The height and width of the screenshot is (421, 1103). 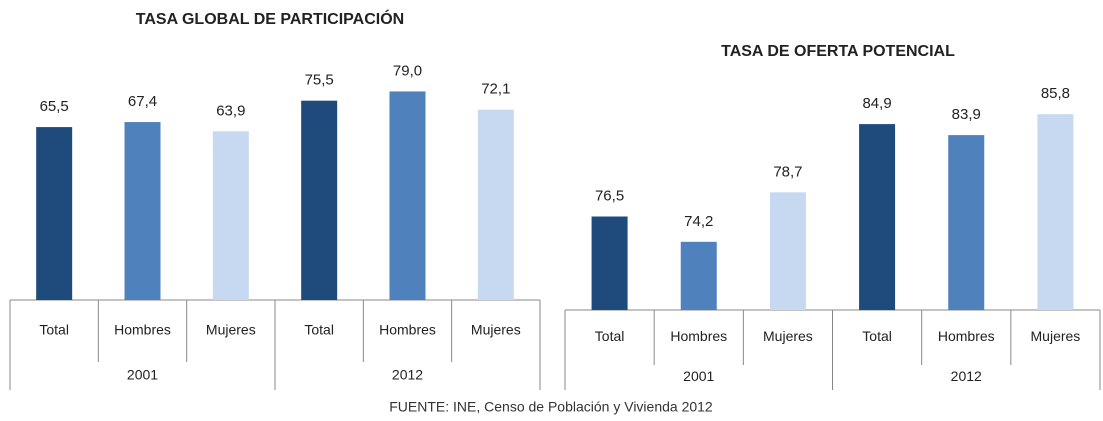 I want to click on value-label: 75,5, so click(x=319, y=80).